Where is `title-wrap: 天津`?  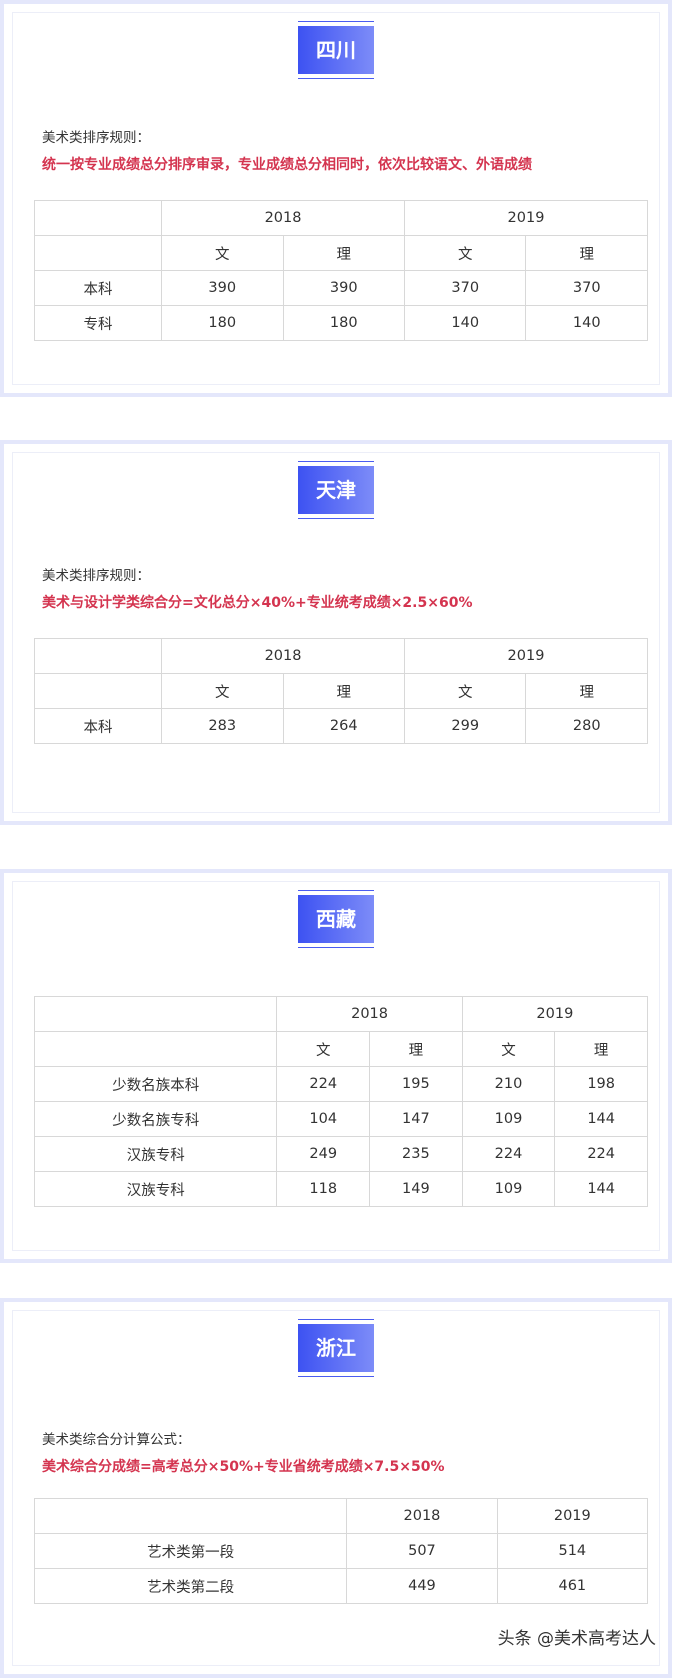 title-wrap: 天津 is located at coordinates (336, 490).